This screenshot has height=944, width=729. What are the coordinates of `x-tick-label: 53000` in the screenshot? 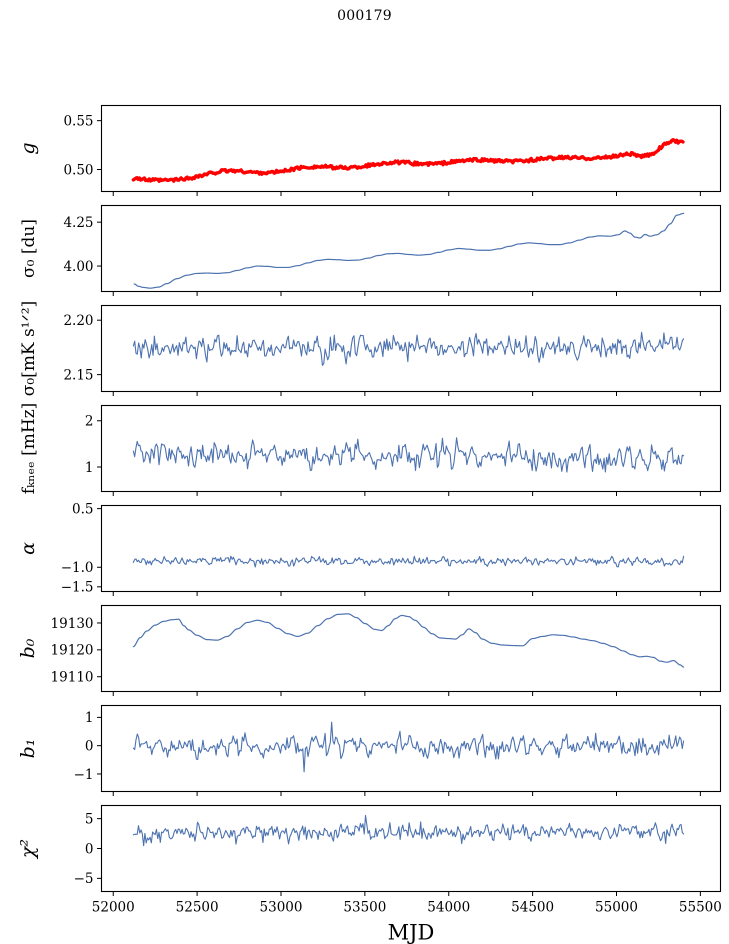 It's located at (281, 908).